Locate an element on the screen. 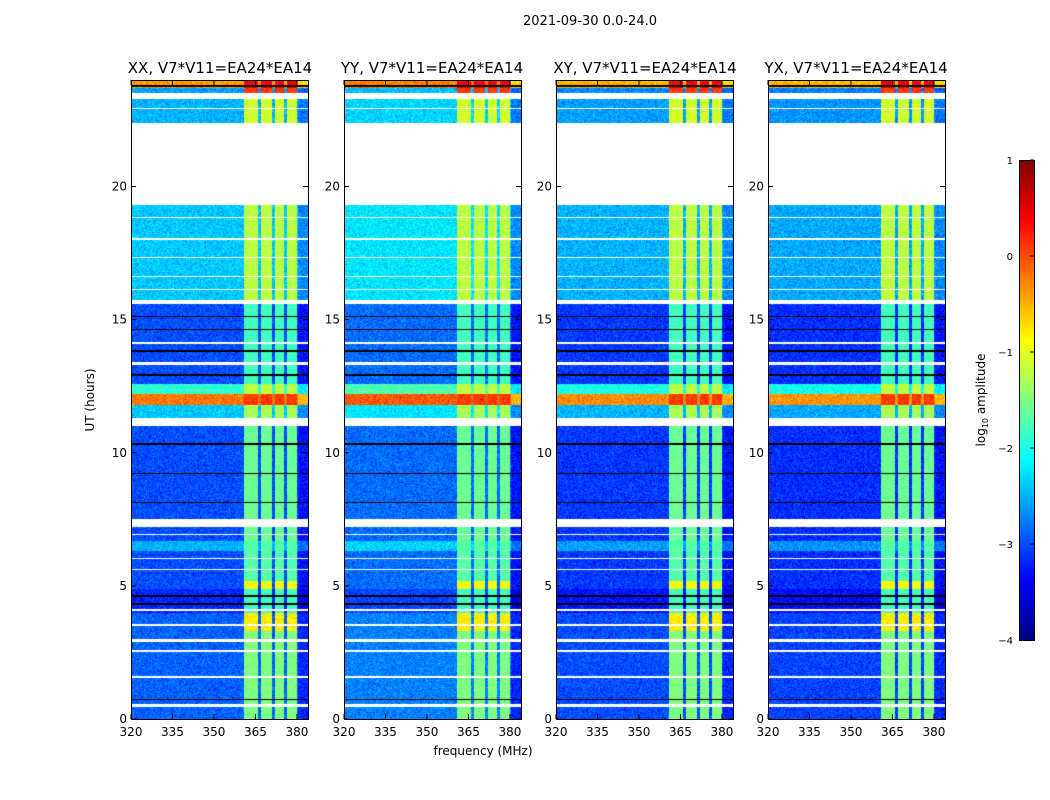 This screenshot has width=1050, height=800. figure-title: 2021-09-30 0.0-24.0 is located at coordinates (590, 21).